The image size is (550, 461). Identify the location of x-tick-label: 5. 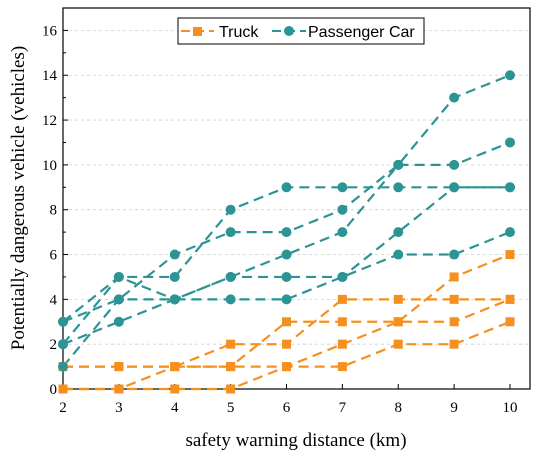
(231, 408).